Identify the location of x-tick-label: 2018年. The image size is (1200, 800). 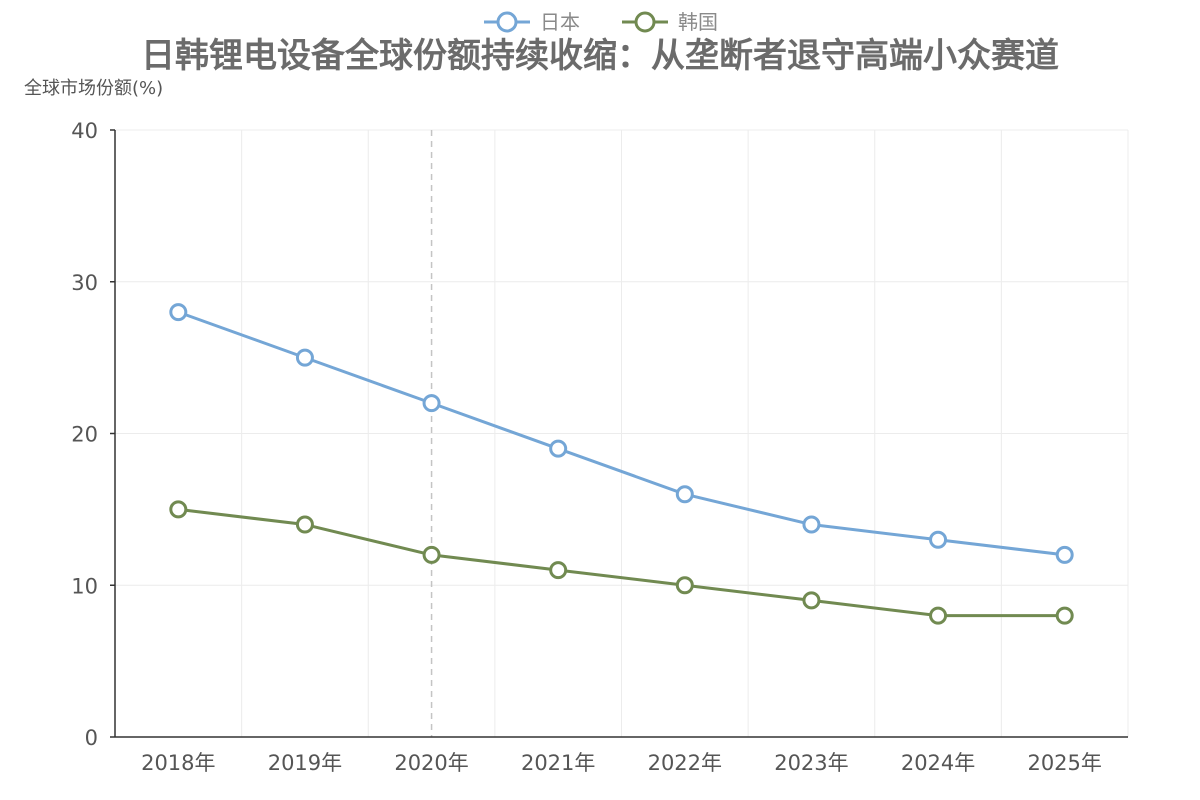
(178, 763).